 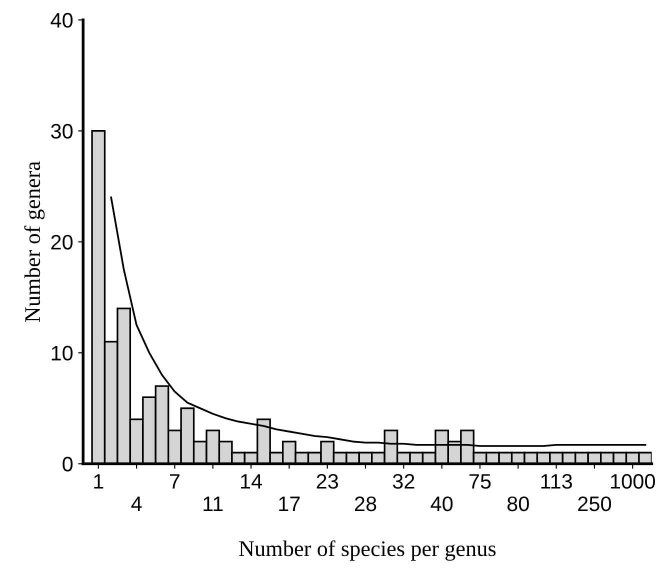 What do you see at coordinates (62, 131) in the screenshot?
I see `y-tick-label: 30` at bounding box center [62, 131].